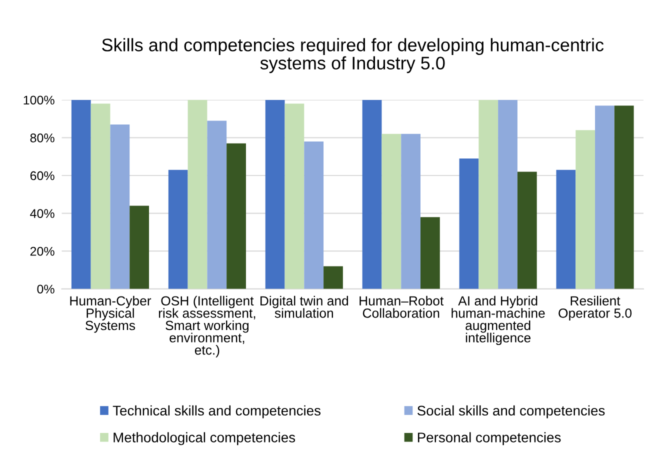 This screenshot has height=450, width=650. What do you see at coordinates (402, 307) in the screenshot?
I see `x-tick-label: Human–Robot Collaboration` at bounding box center [402, 307].